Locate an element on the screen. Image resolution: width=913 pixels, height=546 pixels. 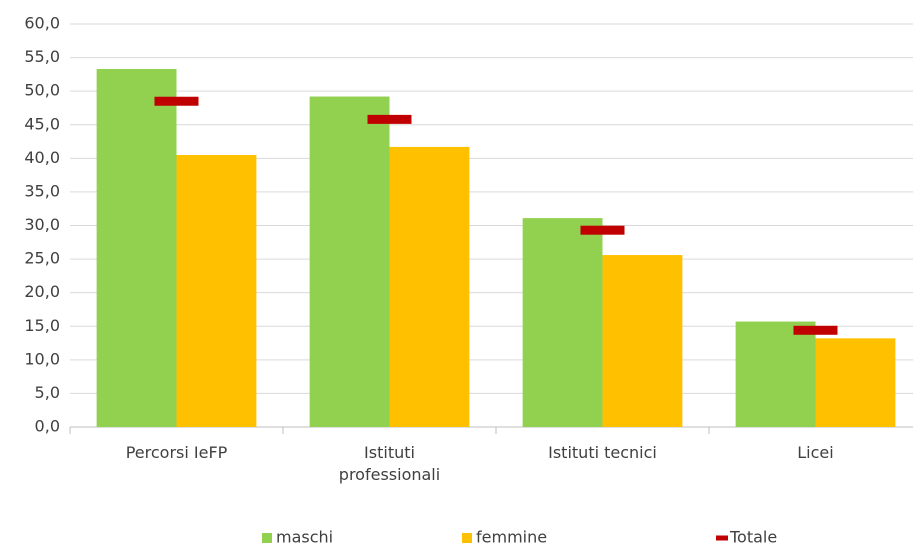
y-tick-label: 50,0 is located at coordinates (42, 90).